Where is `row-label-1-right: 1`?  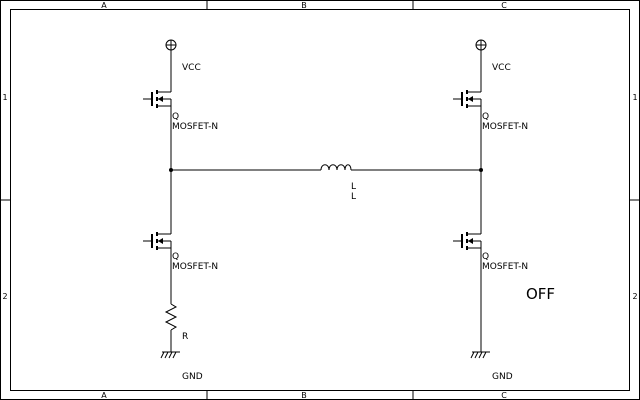
row-label-1-right: 1 is located at coordinates (634, 97).